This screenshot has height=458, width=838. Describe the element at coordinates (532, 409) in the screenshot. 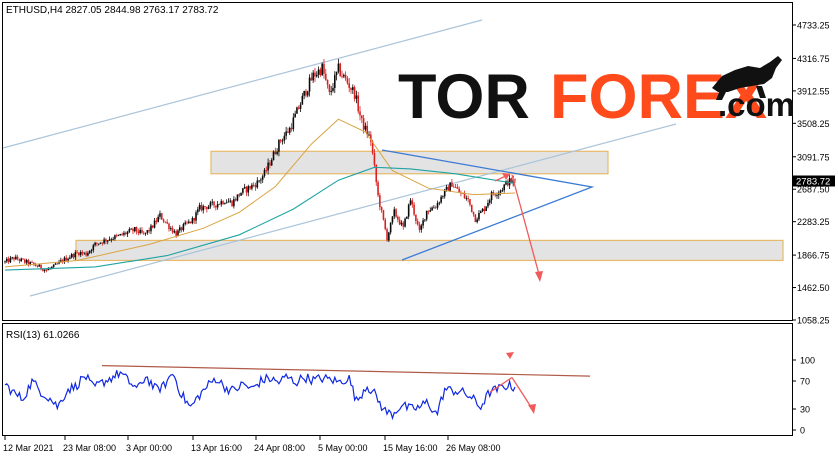

I see `rsi-forecast-arrowhead-down` at that location.